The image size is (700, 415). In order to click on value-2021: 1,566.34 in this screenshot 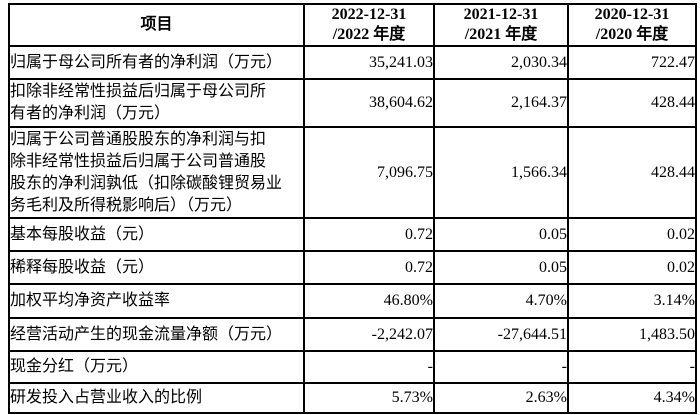, I will do `click(501, 172)`.